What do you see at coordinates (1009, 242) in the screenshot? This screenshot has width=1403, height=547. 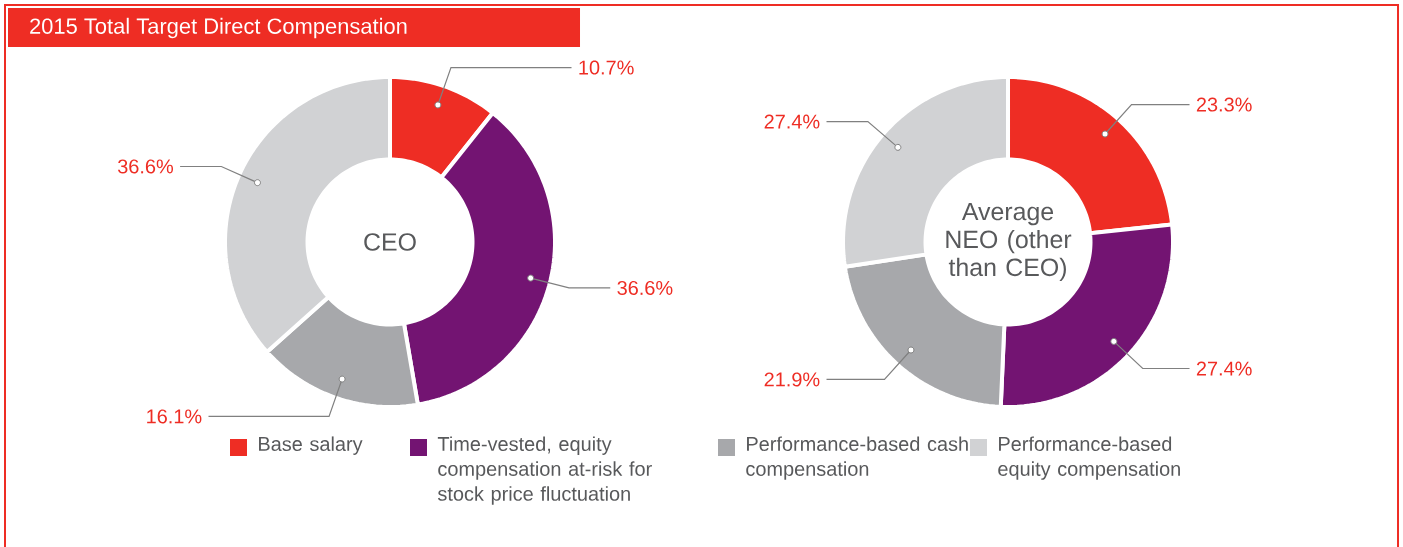 I see `text: Average NEO (other than CEO)` at bounding box center [1009, 242].